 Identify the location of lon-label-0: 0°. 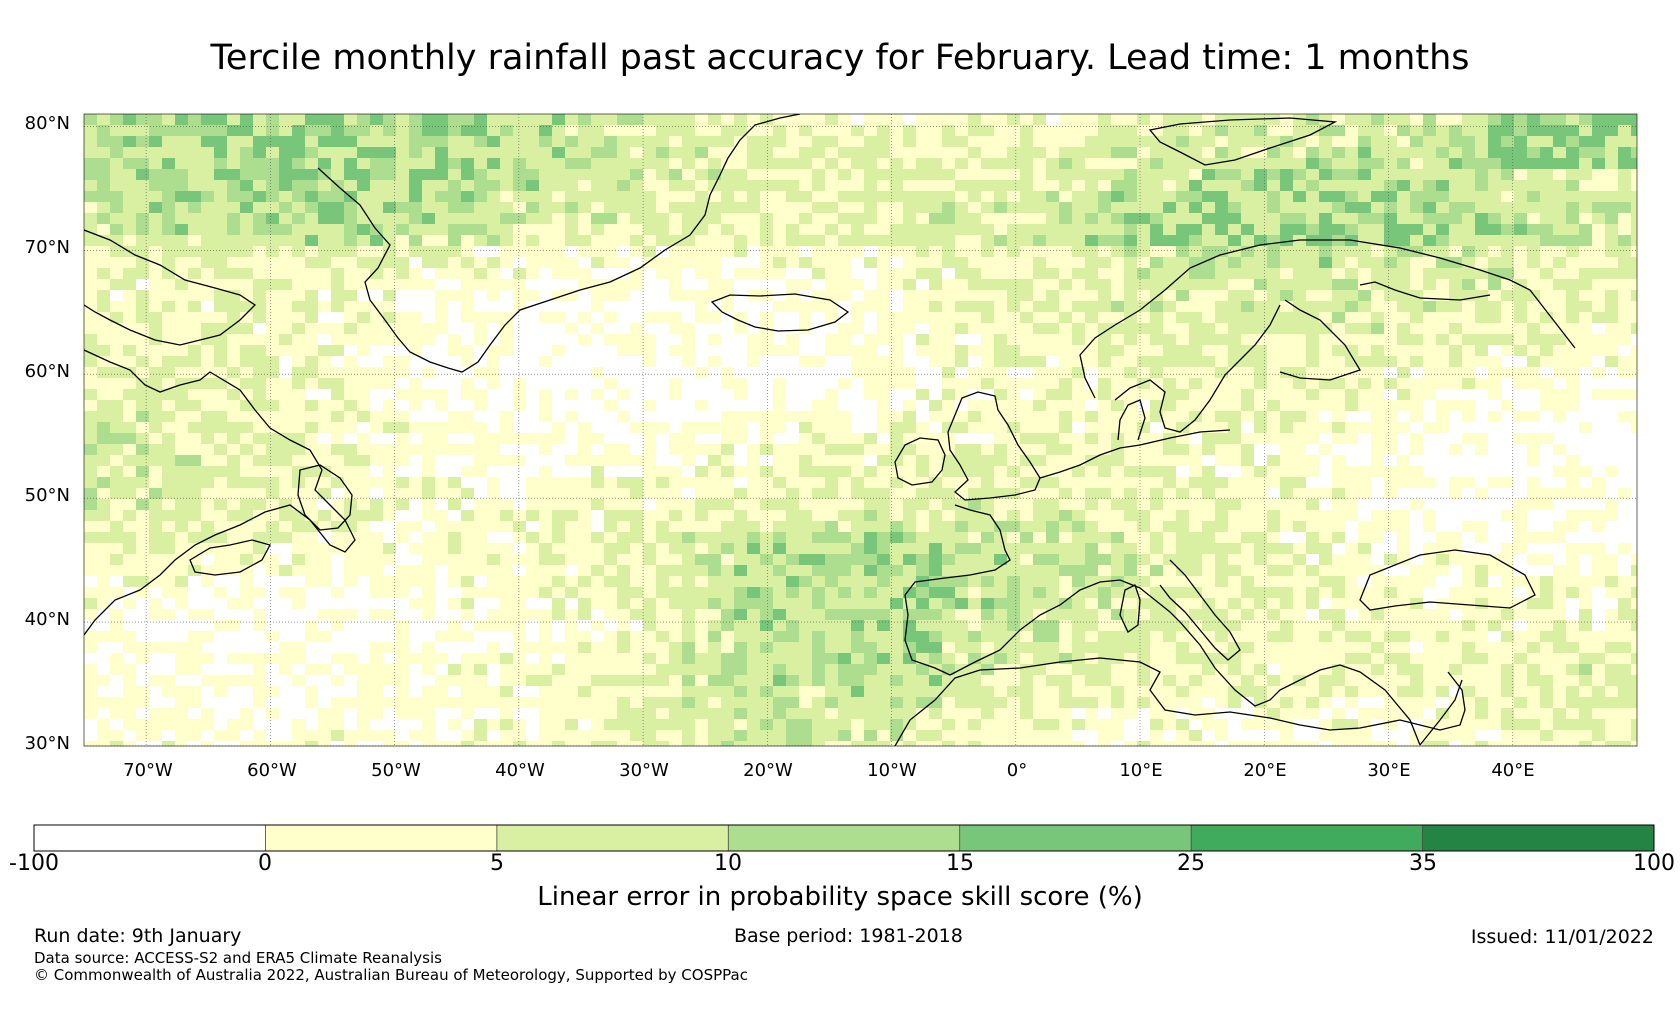
(1017, 770).